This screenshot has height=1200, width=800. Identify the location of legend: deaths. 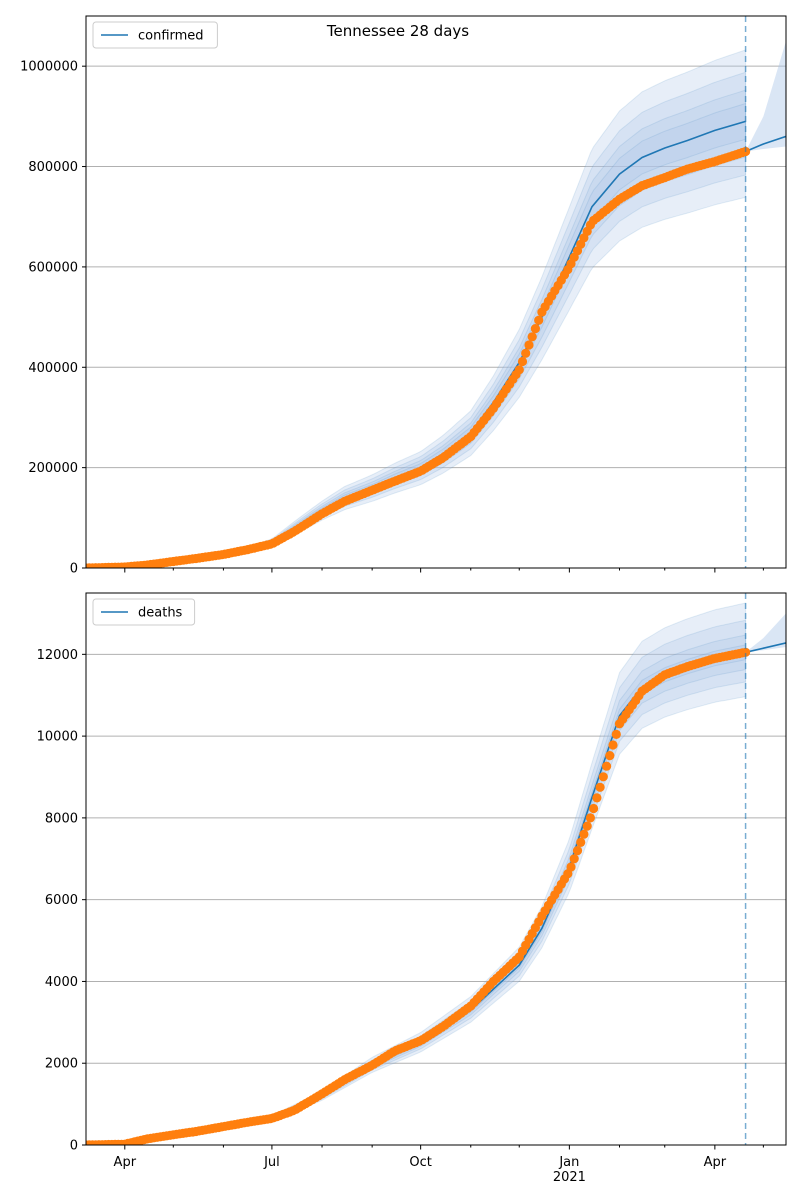
(144, 612).